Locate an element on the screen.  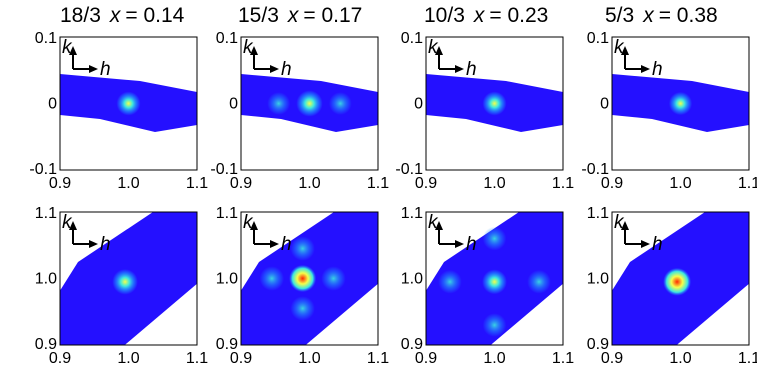
panel-7: k h 1.1 1.0 0.90.9 1.0 1.1 is located at coordinates (487, 286).